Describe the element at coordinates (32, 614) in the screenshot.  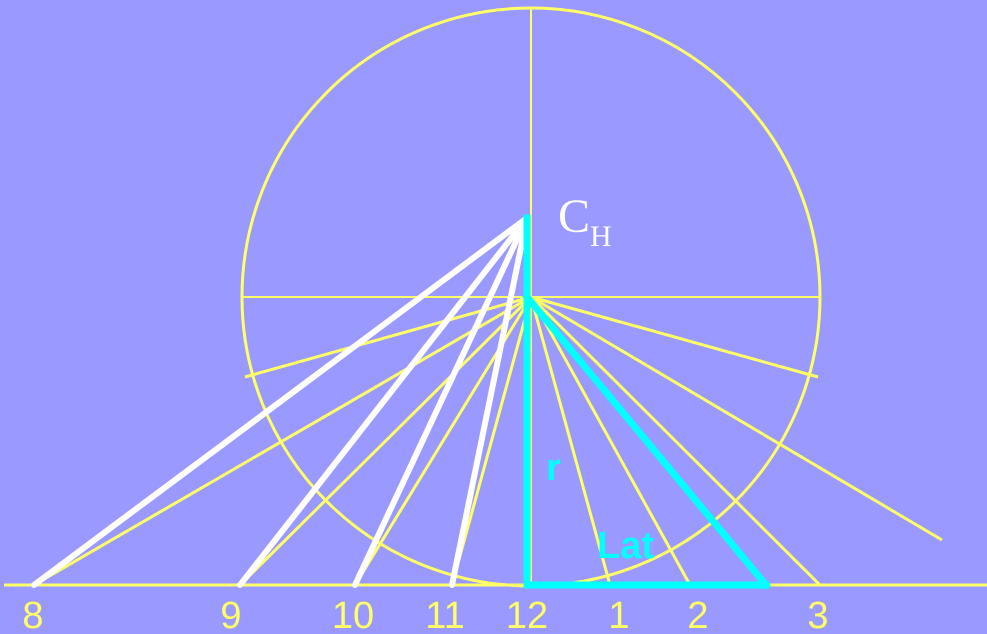
I see `hour-label-8: 8` at that location.